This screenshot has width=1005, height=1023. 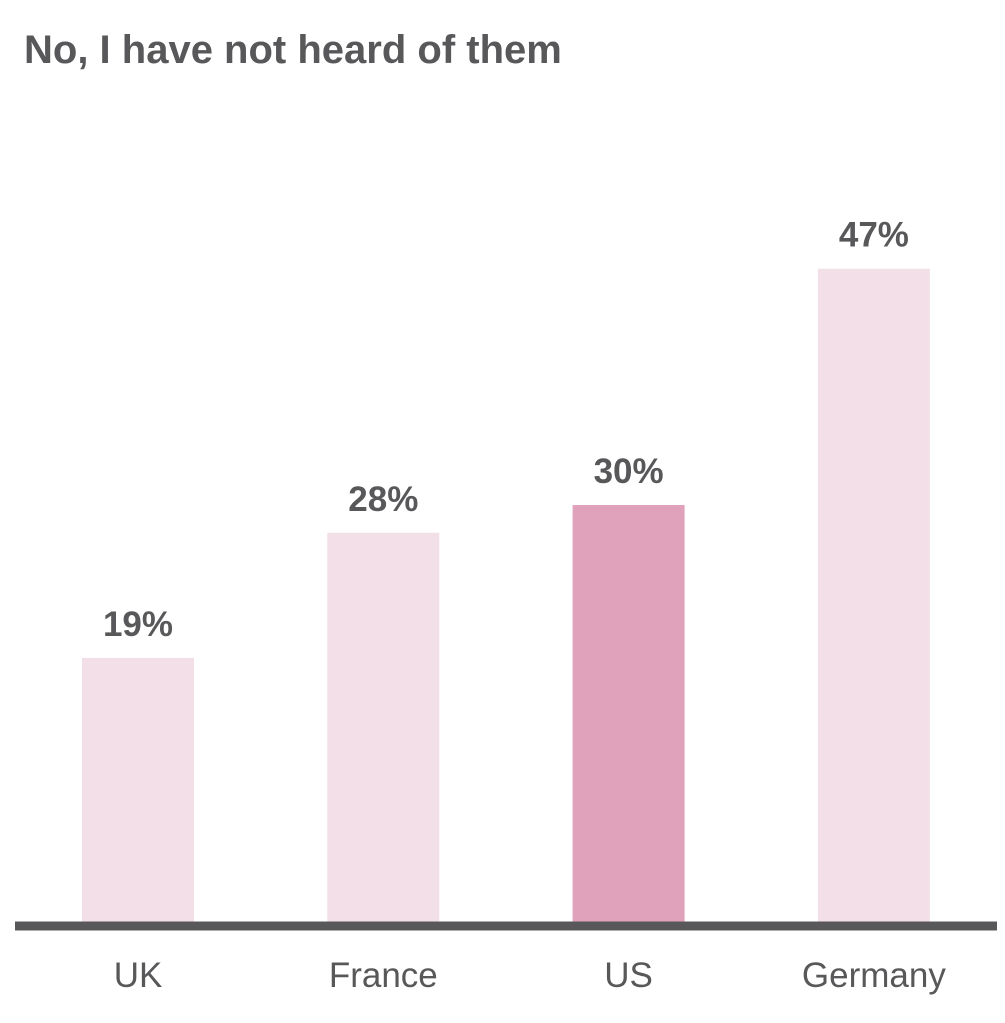 What do you see at coordinates (628, 713) in the screenshot?
I see `bar-us` at bounding box center [628, 713].